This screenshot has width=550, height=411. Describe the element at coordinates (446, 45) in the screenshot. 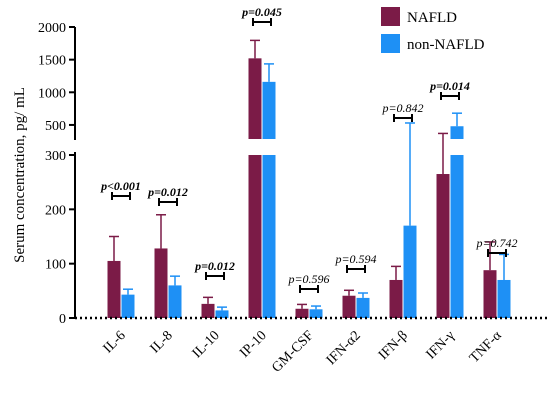

I see `legend-label: non-NAFLD` at that location.